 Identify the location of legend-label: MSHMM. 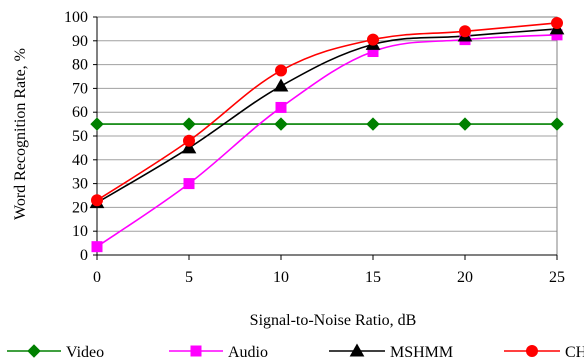
(421, 352).